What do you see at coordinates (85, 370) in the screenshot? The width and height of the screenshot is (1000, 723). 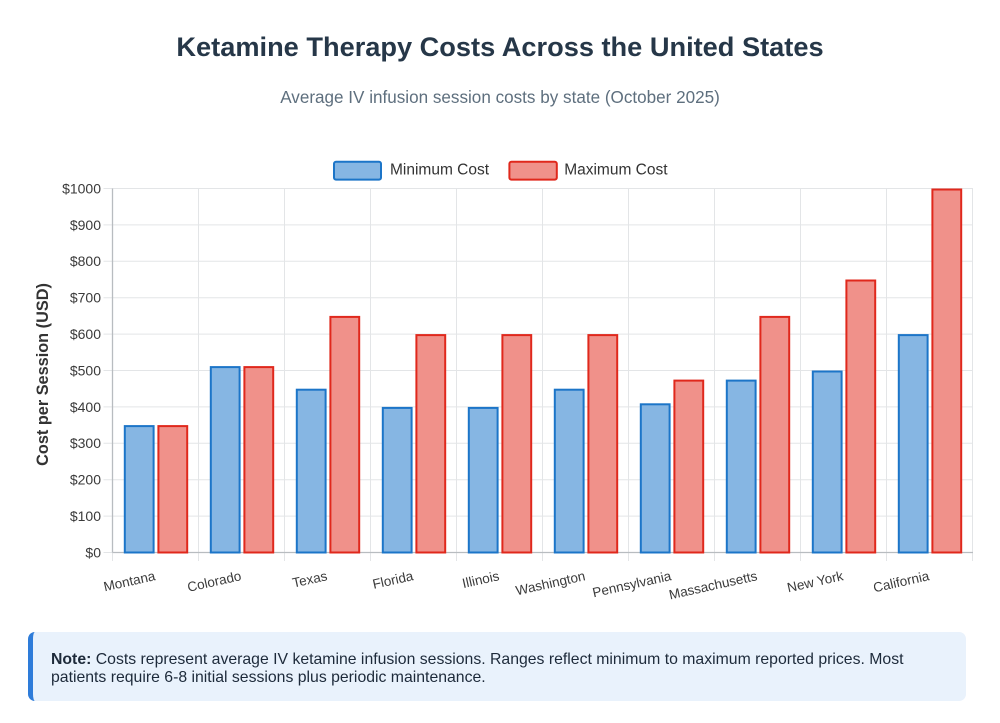 I see `svg-text: $500` at bounding box center [85, 370].